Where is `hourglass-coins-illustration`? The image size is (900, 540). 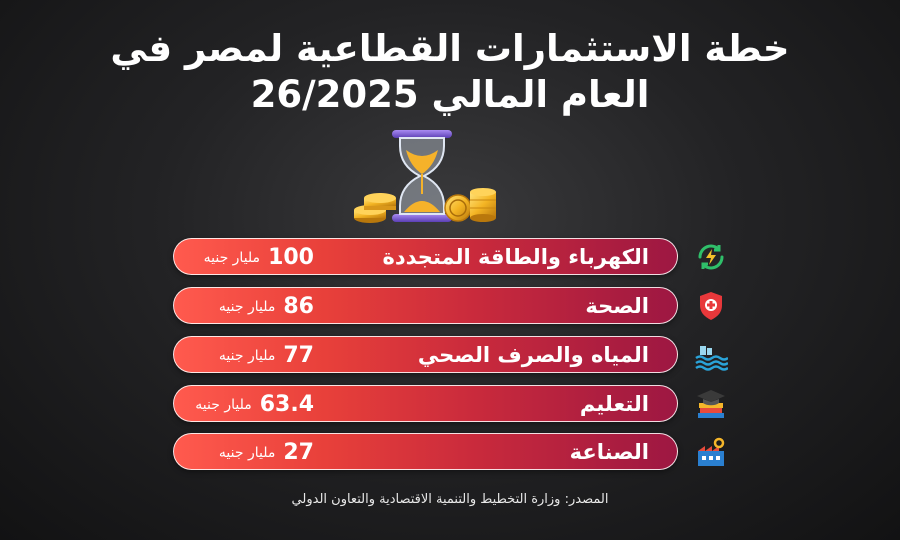 hourglass-coins-illustration is located at coordinates (450, 176).